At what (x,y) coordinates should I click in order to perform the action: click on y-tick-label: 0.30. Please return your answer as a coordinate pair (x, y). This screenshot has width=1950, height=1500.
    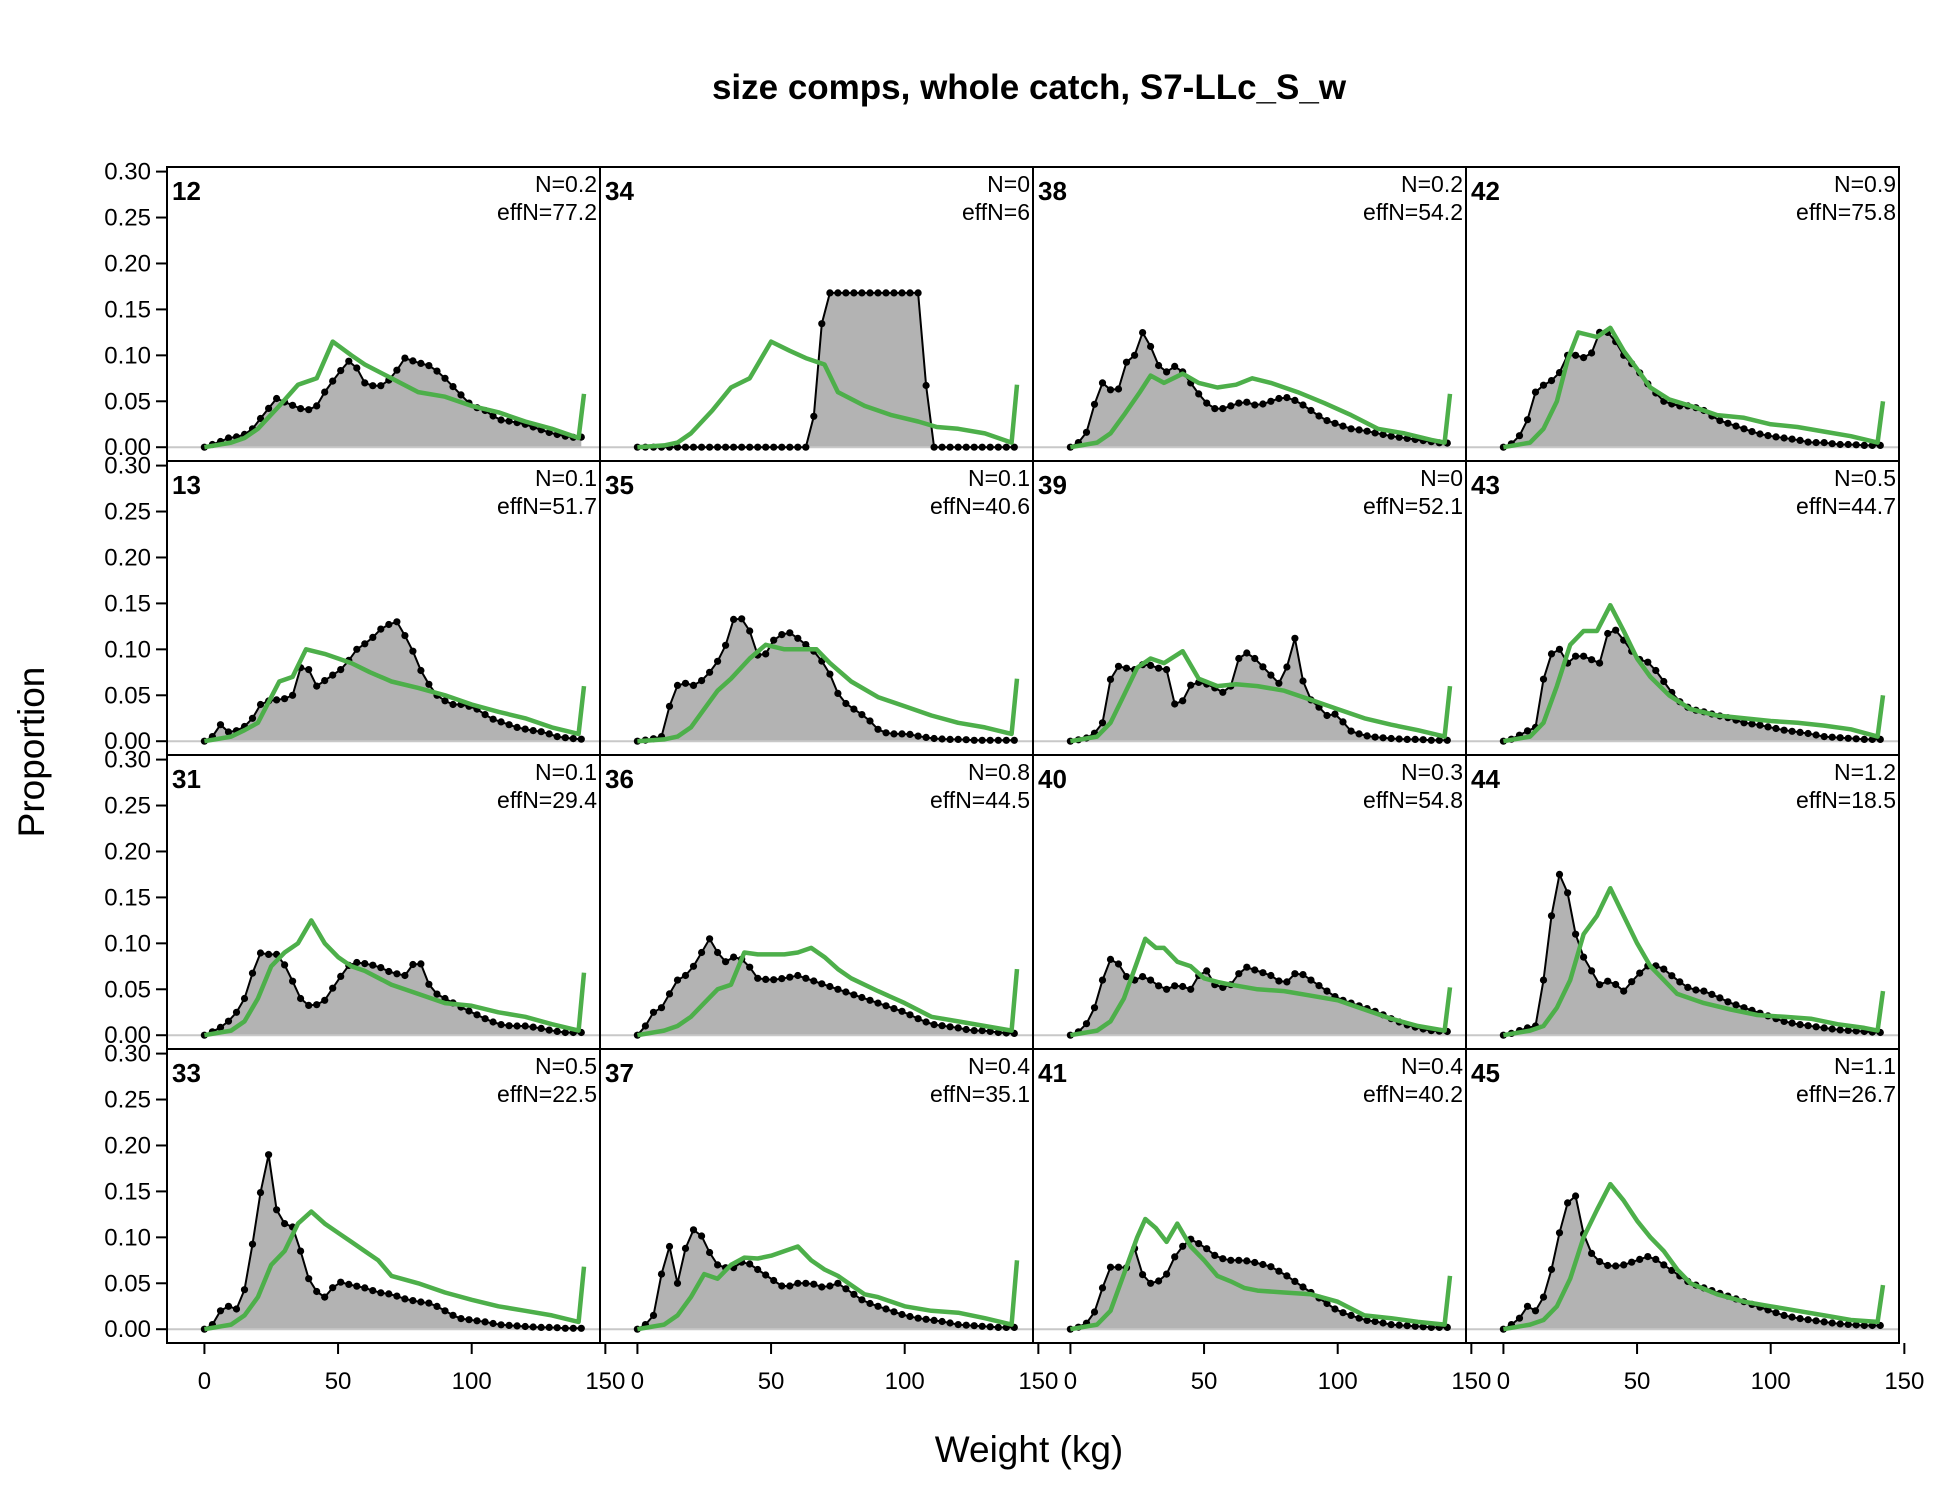
    Looking at the image, I should click on (127, 466).